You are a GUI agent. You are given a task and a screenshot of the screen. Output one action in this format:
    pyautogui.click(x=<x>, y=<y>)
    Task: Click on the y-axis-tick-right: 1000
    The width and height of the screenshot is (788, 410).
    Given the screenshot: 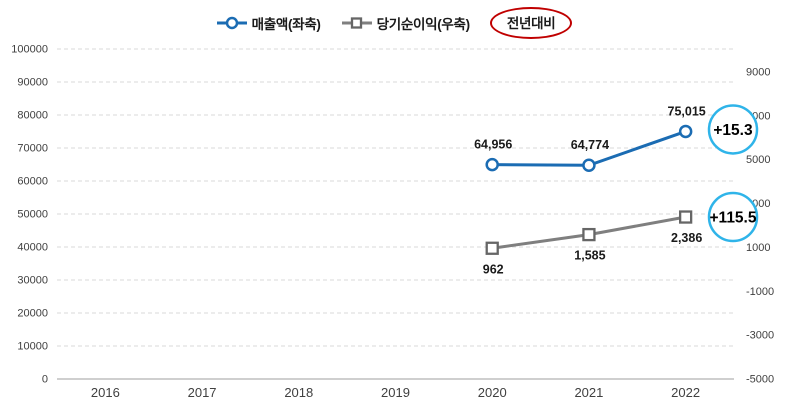 What is the action you would take?
    pyautogui.click(x=758, y=248)
    